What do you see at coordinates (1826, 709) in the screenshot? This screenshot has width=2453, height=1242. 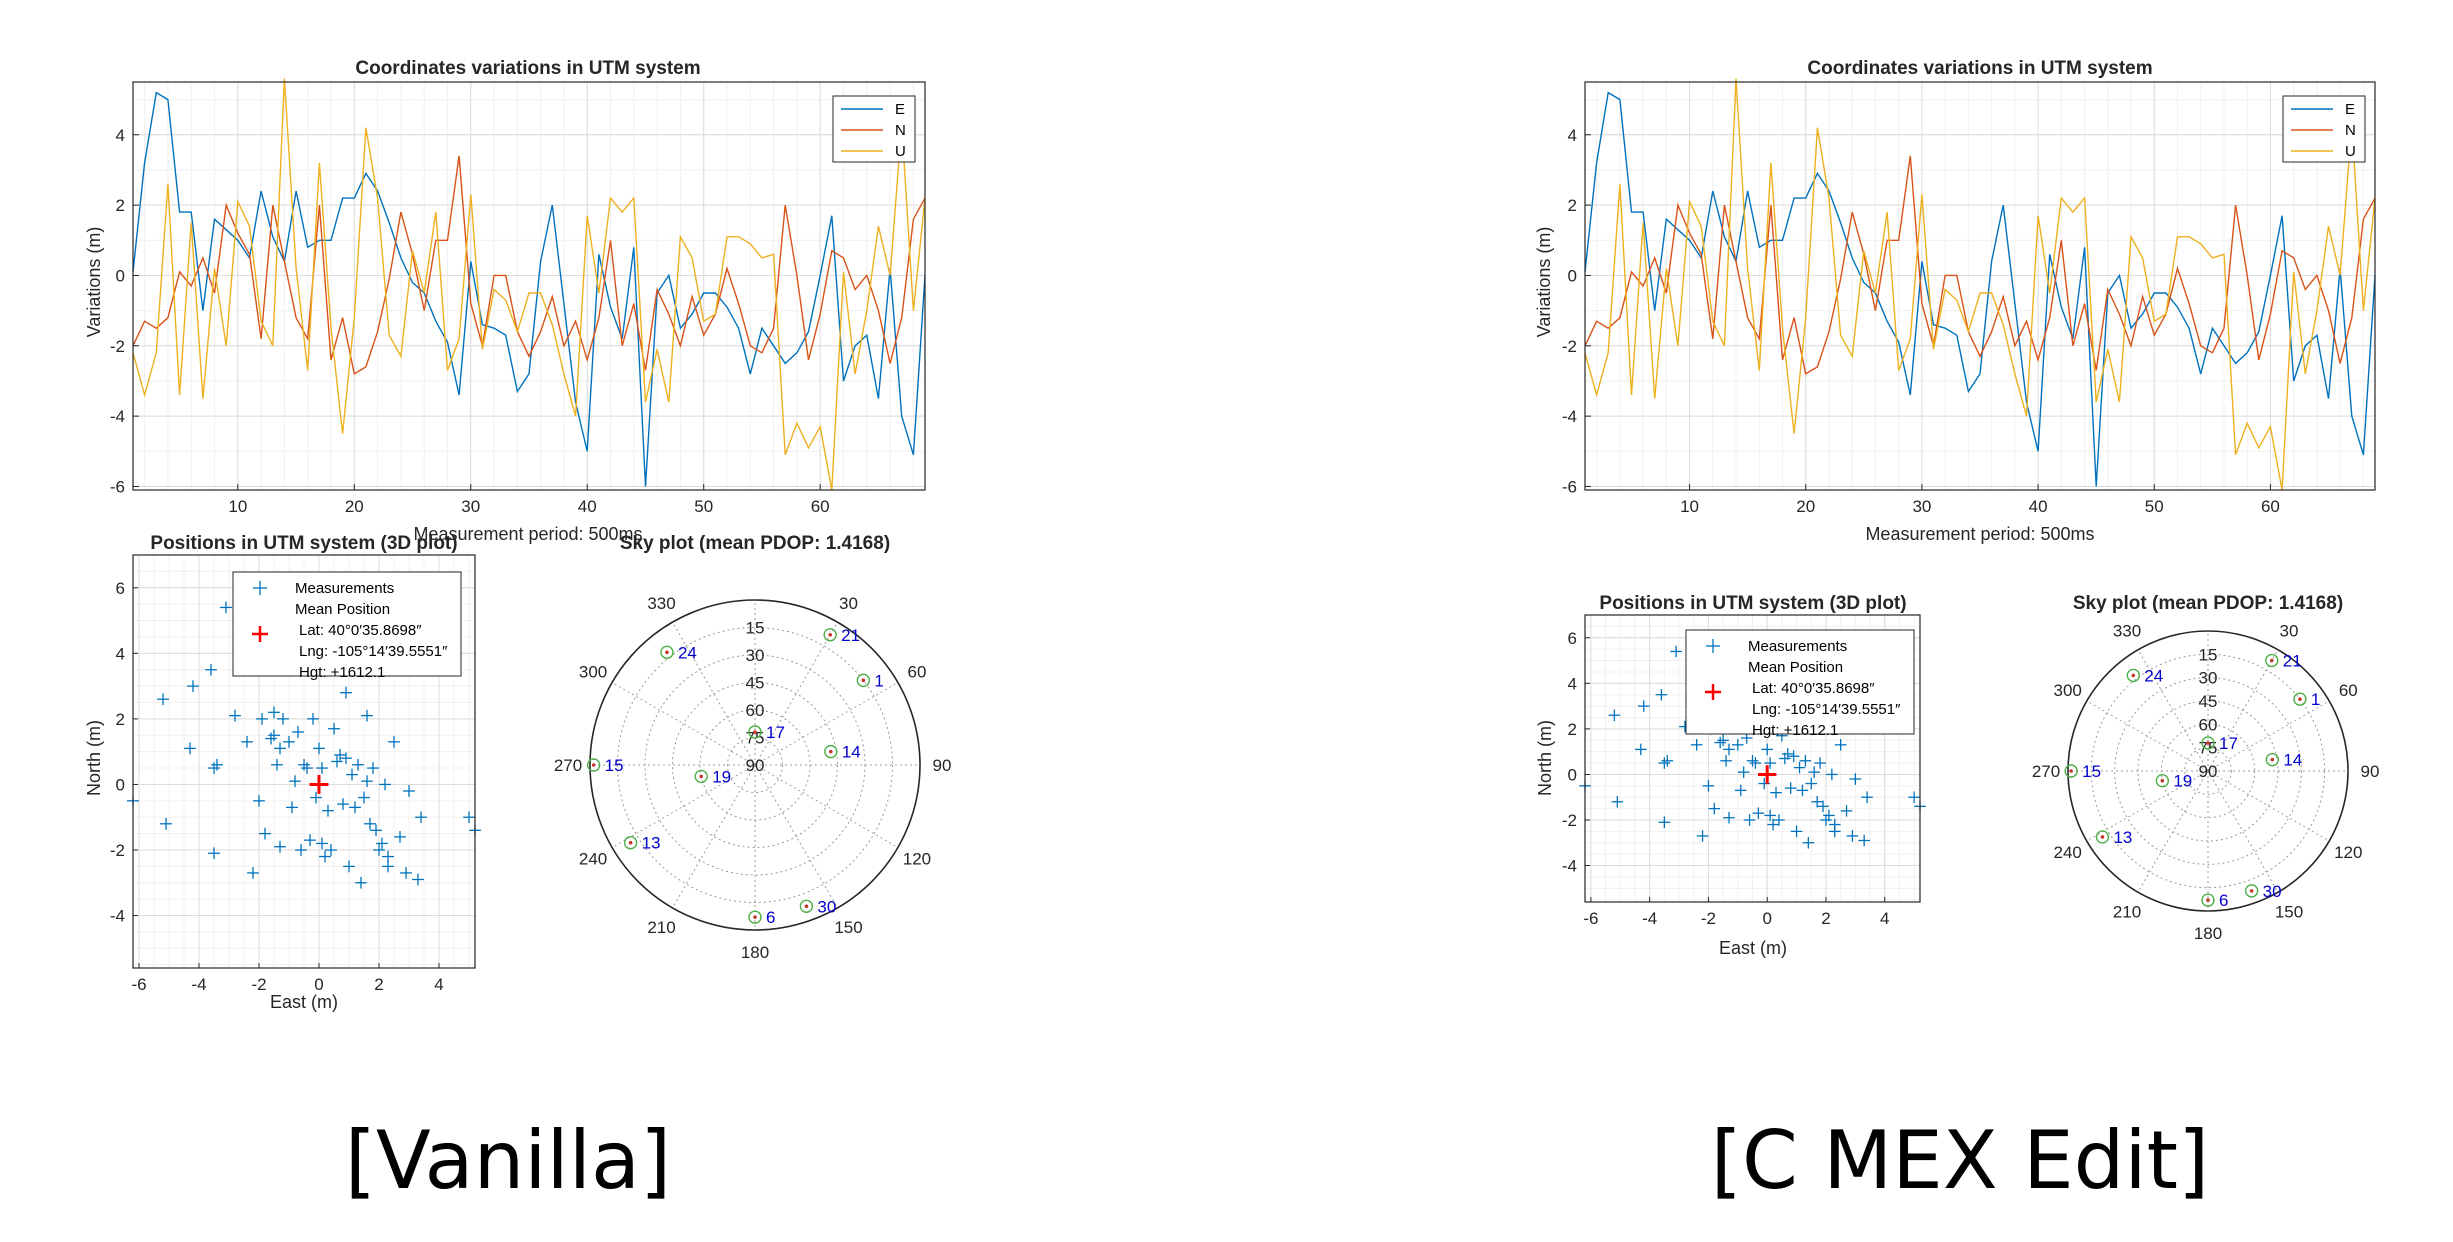 I see `legend-longitude: Lng: -105°14′39.5551″` at bounding box center [1826, 709].